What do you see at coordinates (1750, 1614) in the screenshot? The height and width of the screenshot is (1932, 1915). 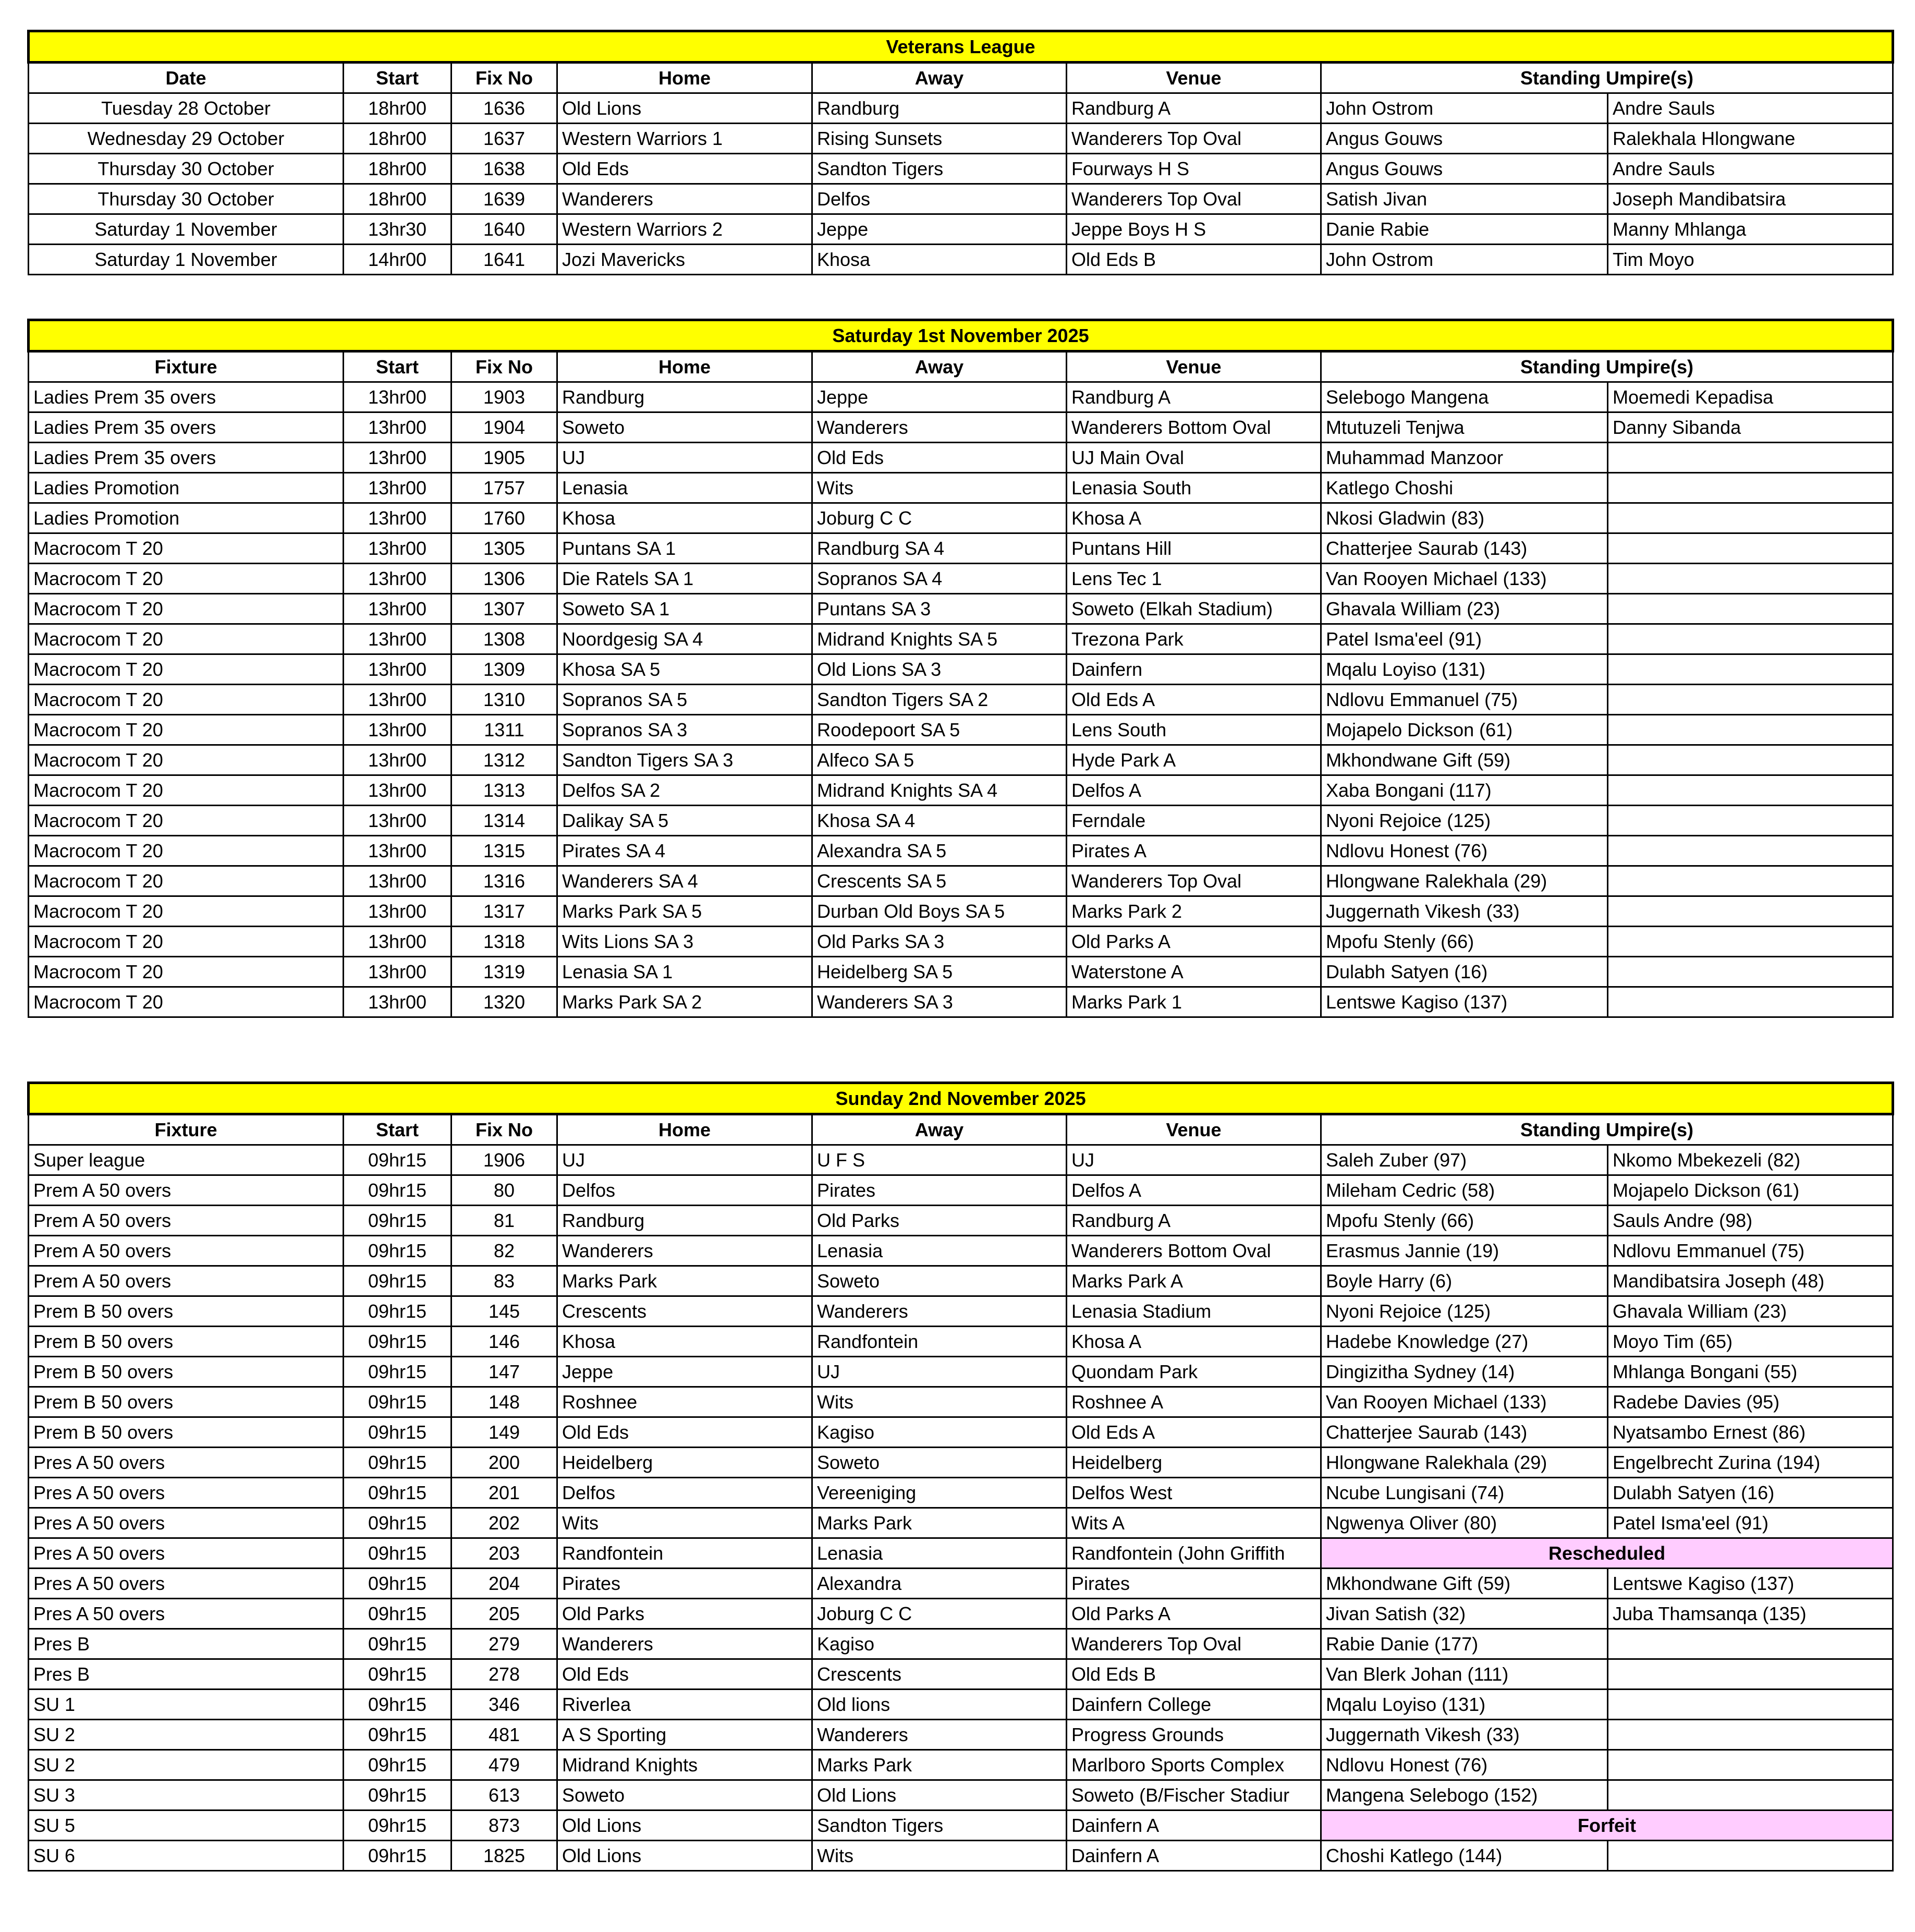 I see `umpire-2-cell: Juba Thamsanqa (135)` at bounding box center [1750, 1614].